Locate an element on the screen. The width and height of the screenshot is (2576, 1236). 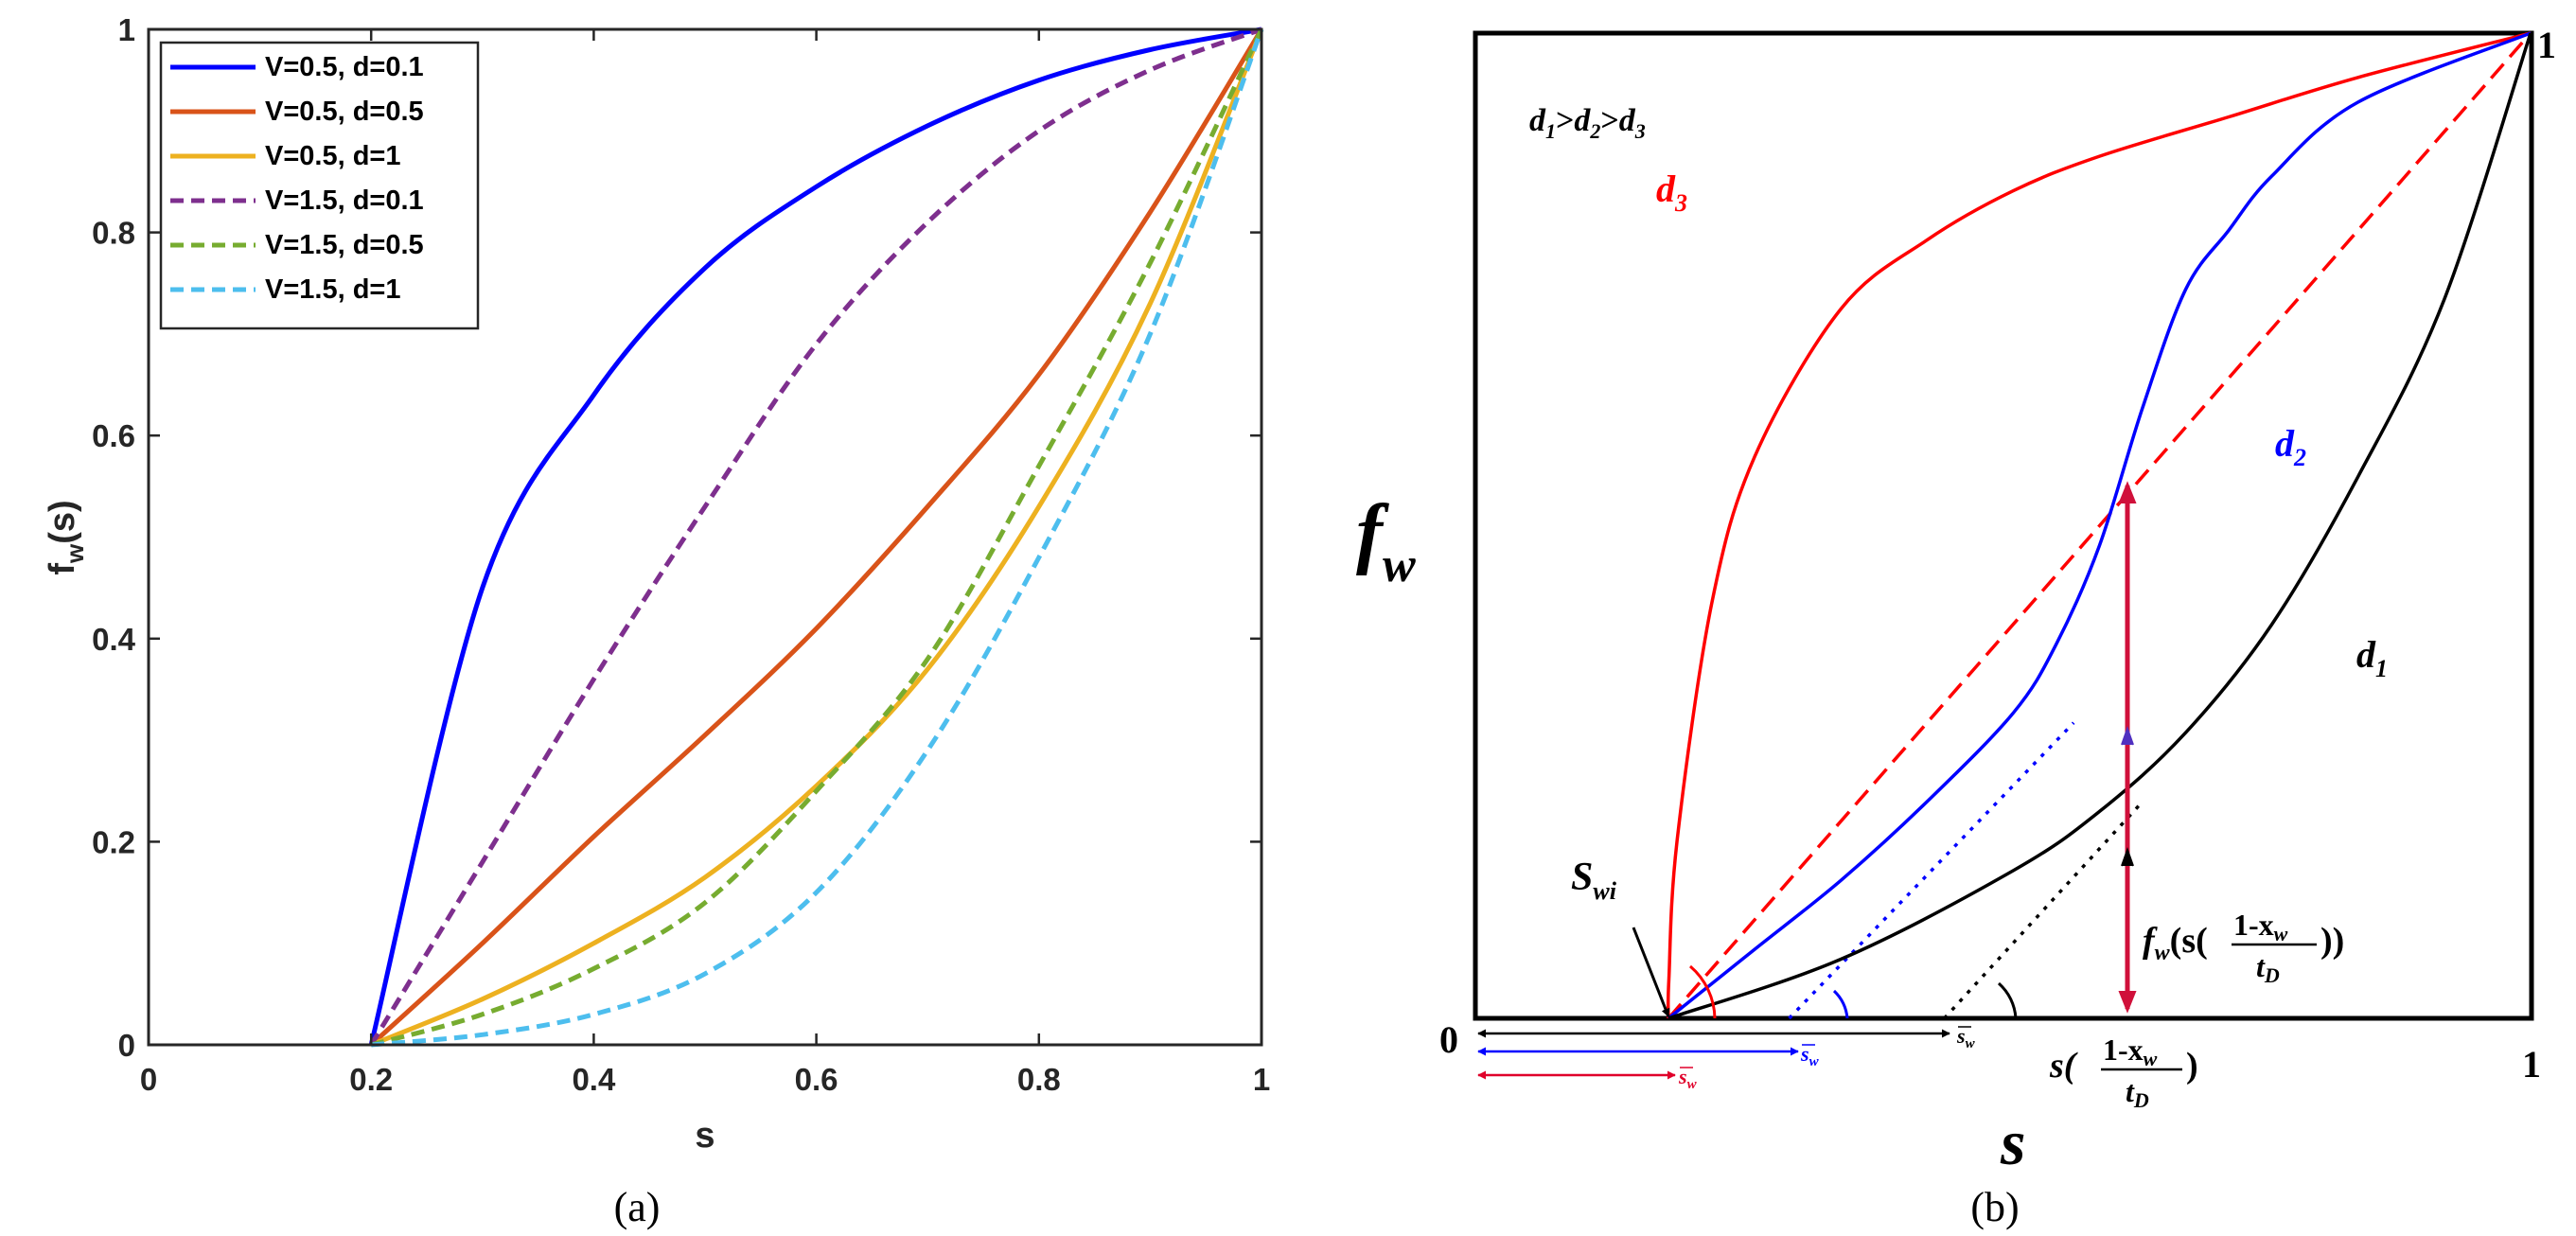
legend-label-1: V=0.5, d=0.1 is located at coordinates (344, 67).